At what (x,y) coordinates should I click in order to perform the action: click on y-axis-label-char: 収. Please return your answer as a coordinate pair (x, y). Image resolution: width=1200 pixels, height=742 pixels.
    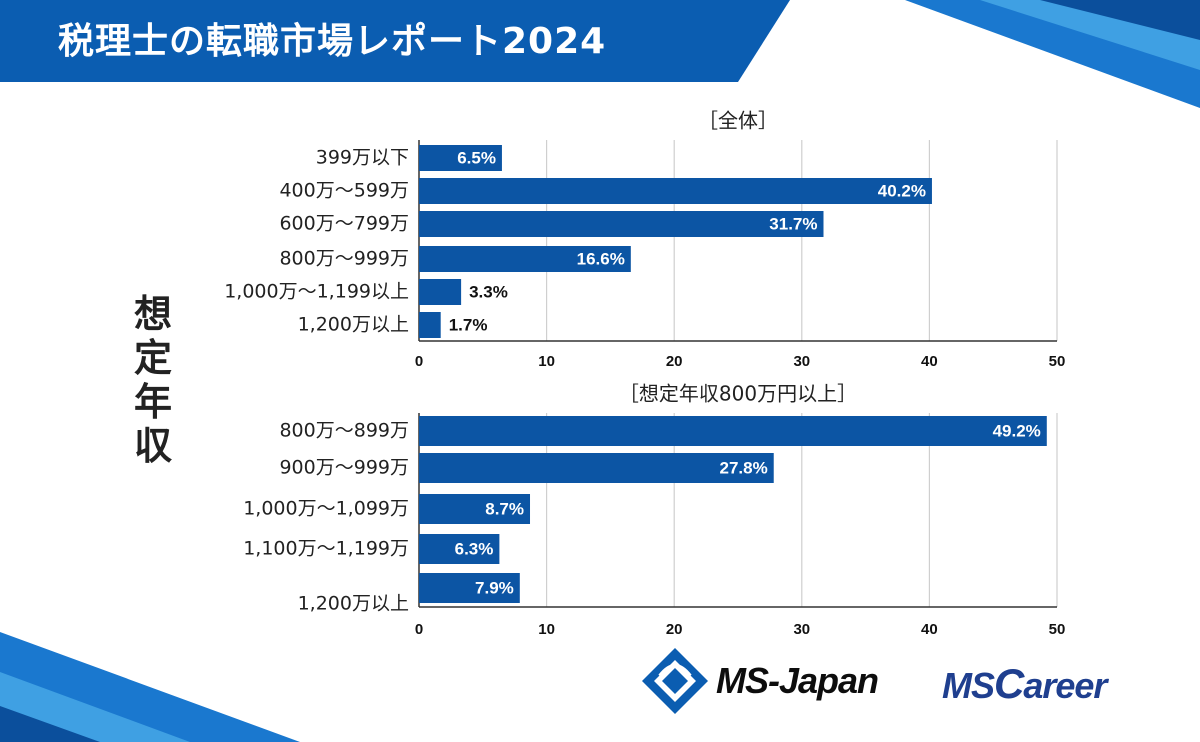
    Looking at the image, I should click on (152, 446).